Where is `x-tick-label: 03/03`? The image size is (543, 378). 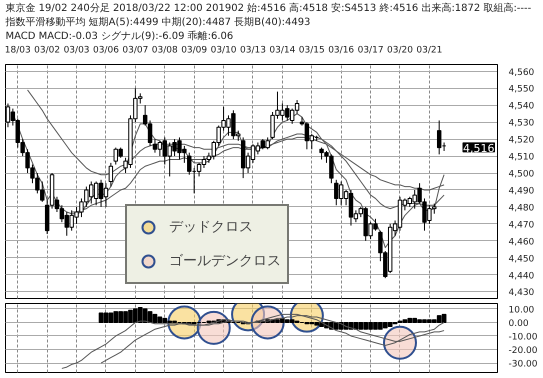 x-tick-label: 03/03 is located at coordinates (77, 51).